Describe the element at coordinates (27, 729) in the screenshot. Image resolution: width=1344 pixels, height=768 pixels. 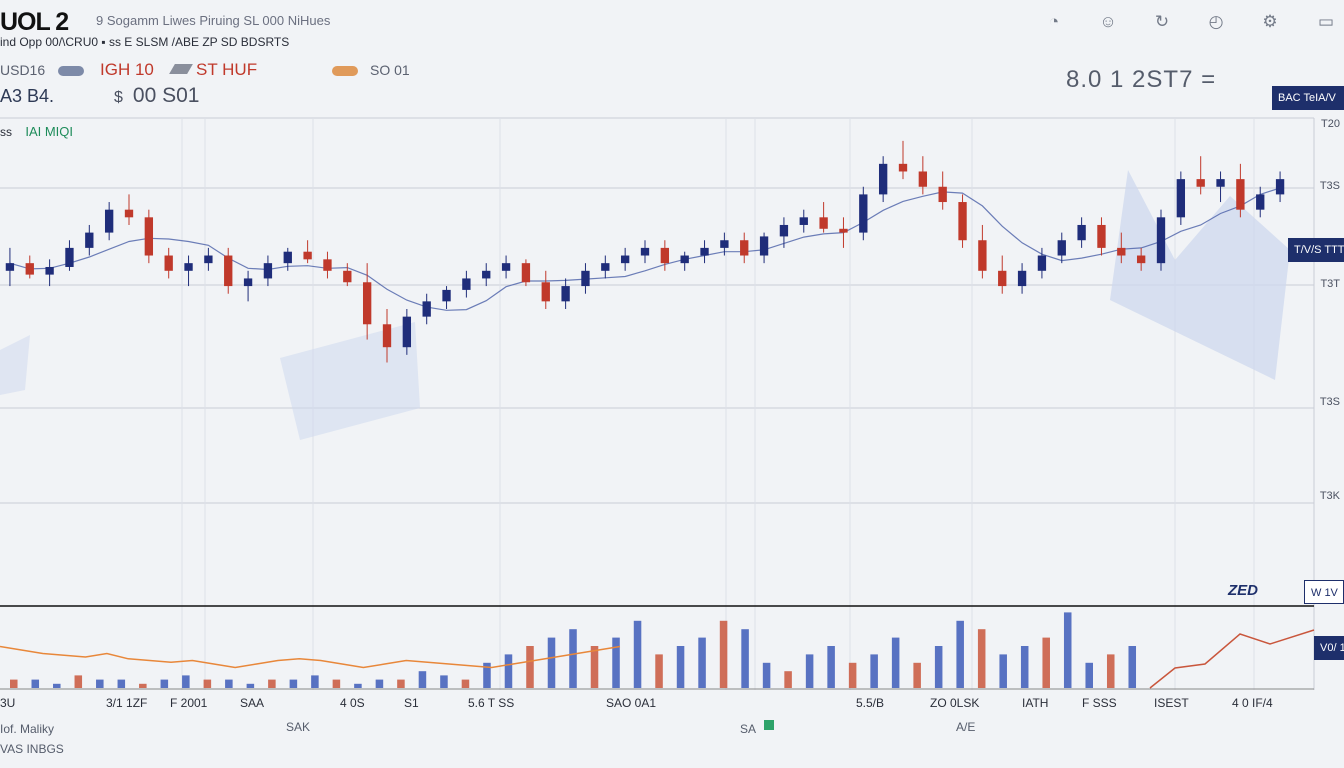
I see `footer-label: Iof. Maliky` at that location.